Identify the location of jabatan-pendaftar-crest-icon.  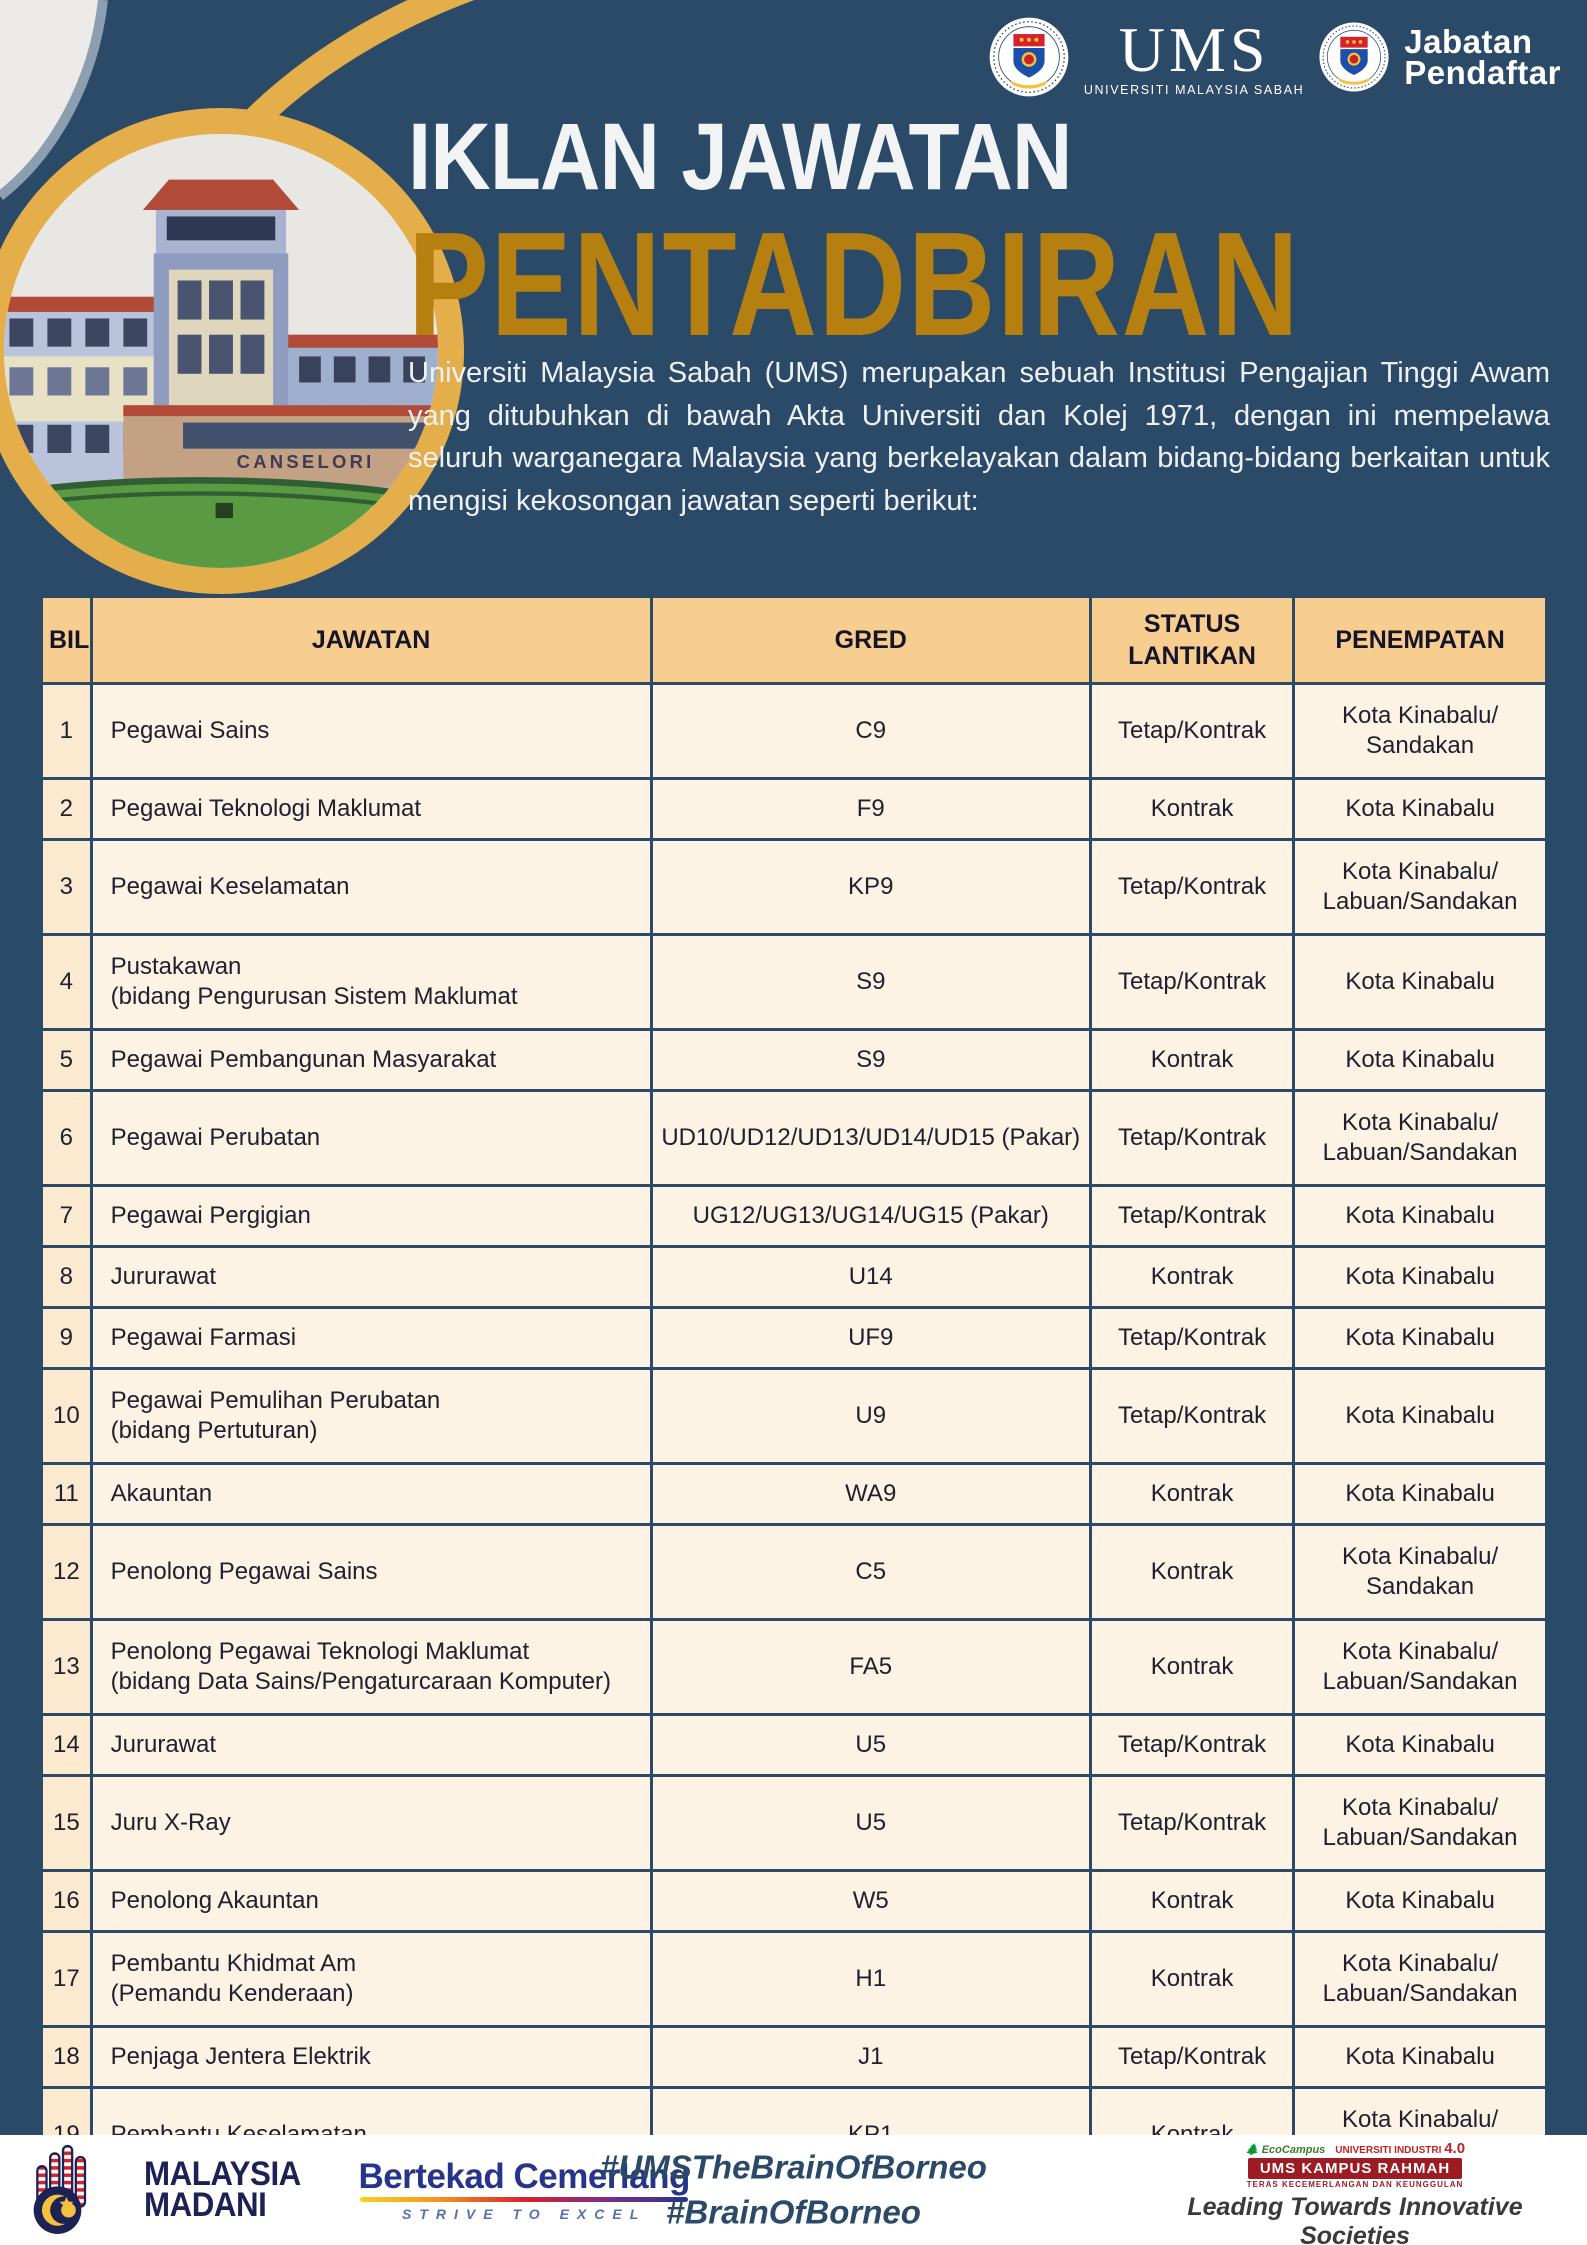
(1354, 57).